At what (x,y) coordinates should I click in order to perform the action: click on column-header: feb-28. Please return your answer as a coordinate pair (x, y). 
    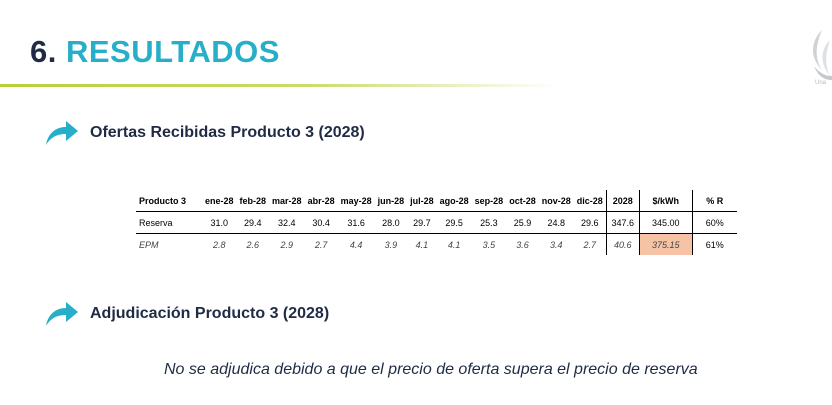
    Looking at the image, I should click on (253, 201).